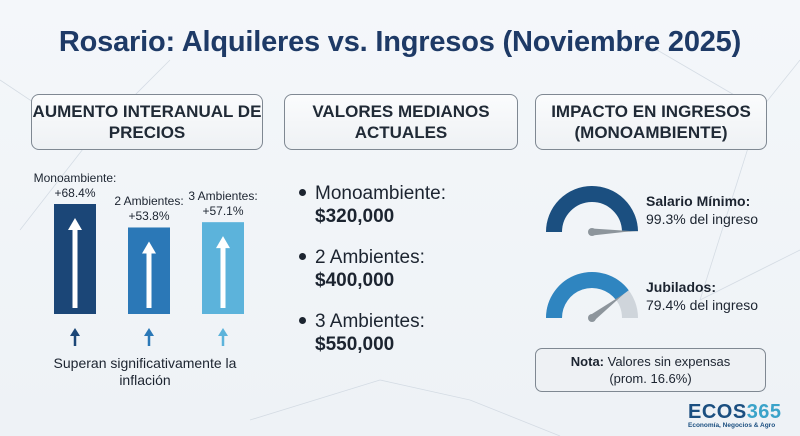  What do you see at coordinates (370, 321) in the screenshot?
I see `unit-type: 3 Ambientes:` at bounding box center [370, 321].